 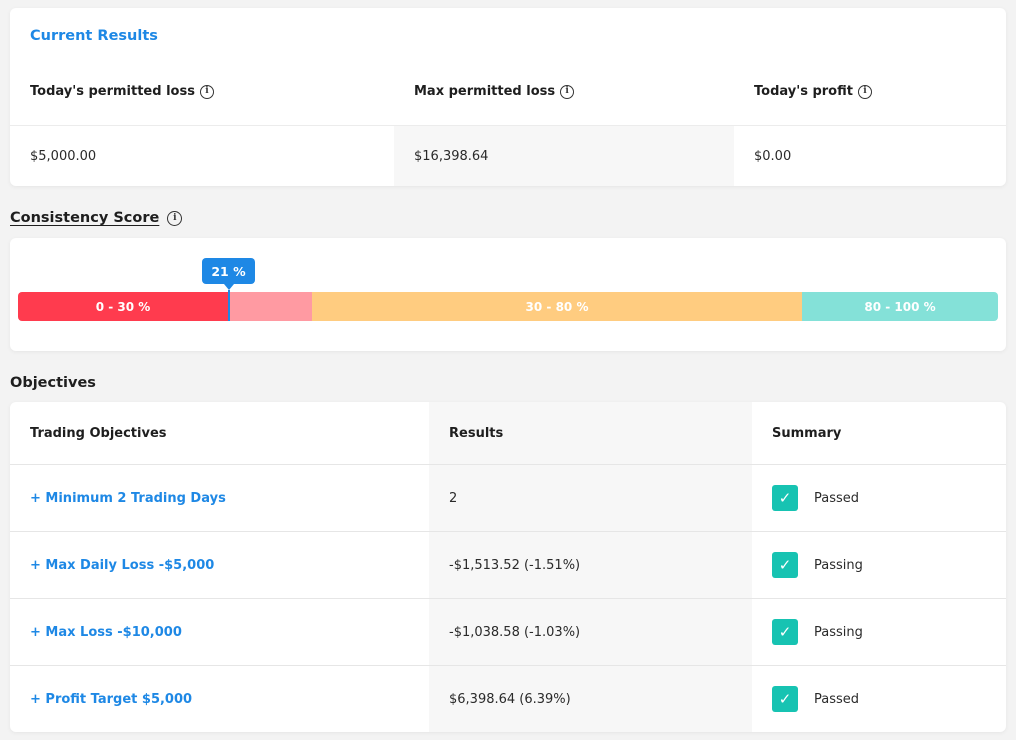 I want to click on objective-result: -$1,513.52 (-1.51%), so click(x=515, y=565).